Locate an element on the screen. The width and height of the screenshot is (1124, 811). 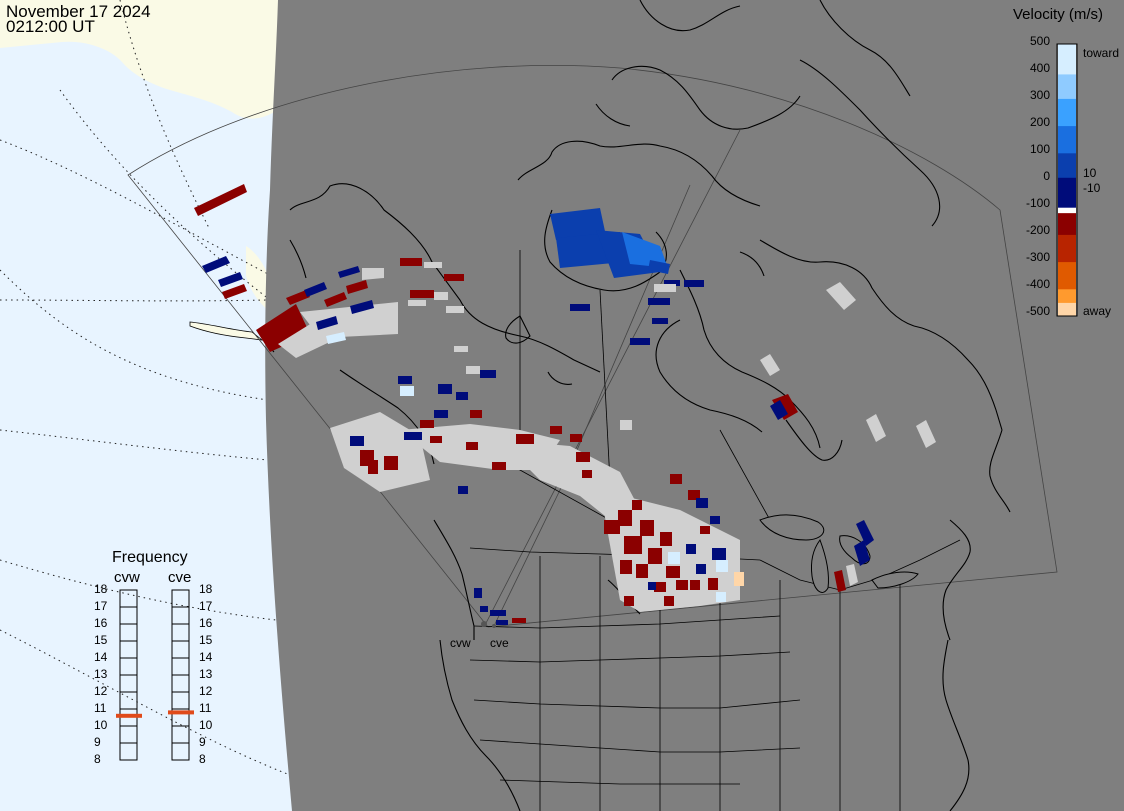
frequency-scale is located at coordinates (155, 675).